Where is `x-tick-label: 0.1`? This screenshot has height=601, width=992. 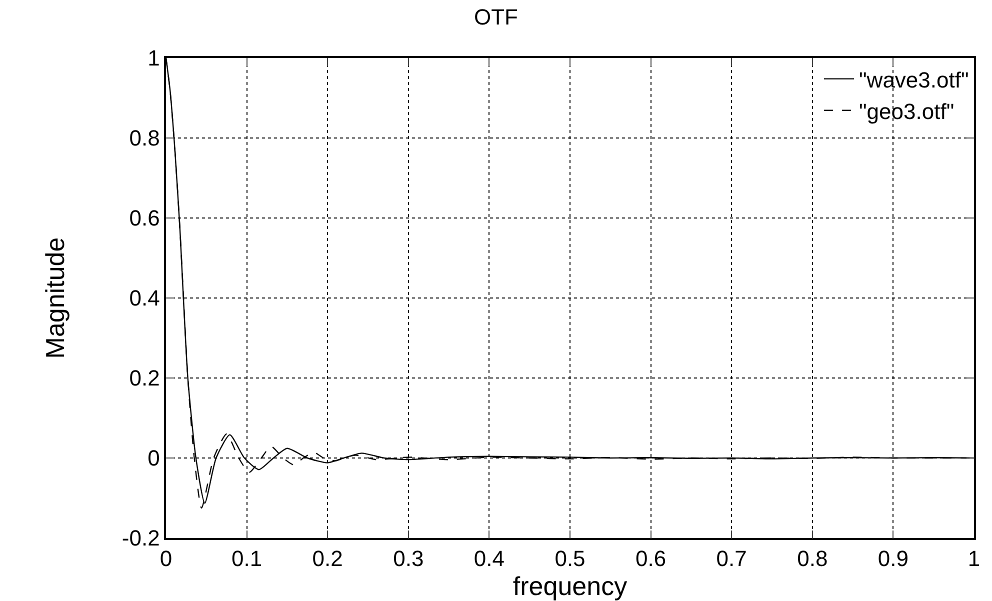 x-tick-label: 0.1 is located at coordinates (247, 559).